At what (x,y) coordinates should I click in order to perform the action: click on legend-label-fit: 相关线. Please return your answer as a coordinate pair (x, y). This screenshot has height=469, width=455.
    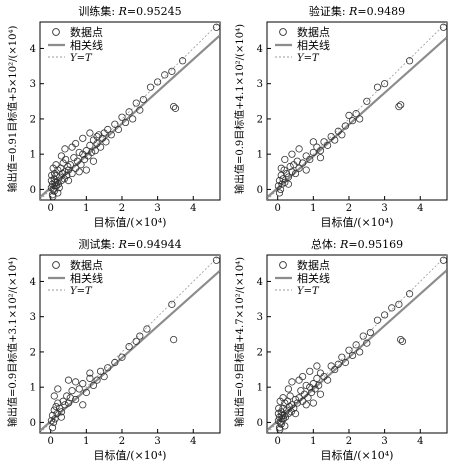
    Looking at the image, I should click on (86, 278).